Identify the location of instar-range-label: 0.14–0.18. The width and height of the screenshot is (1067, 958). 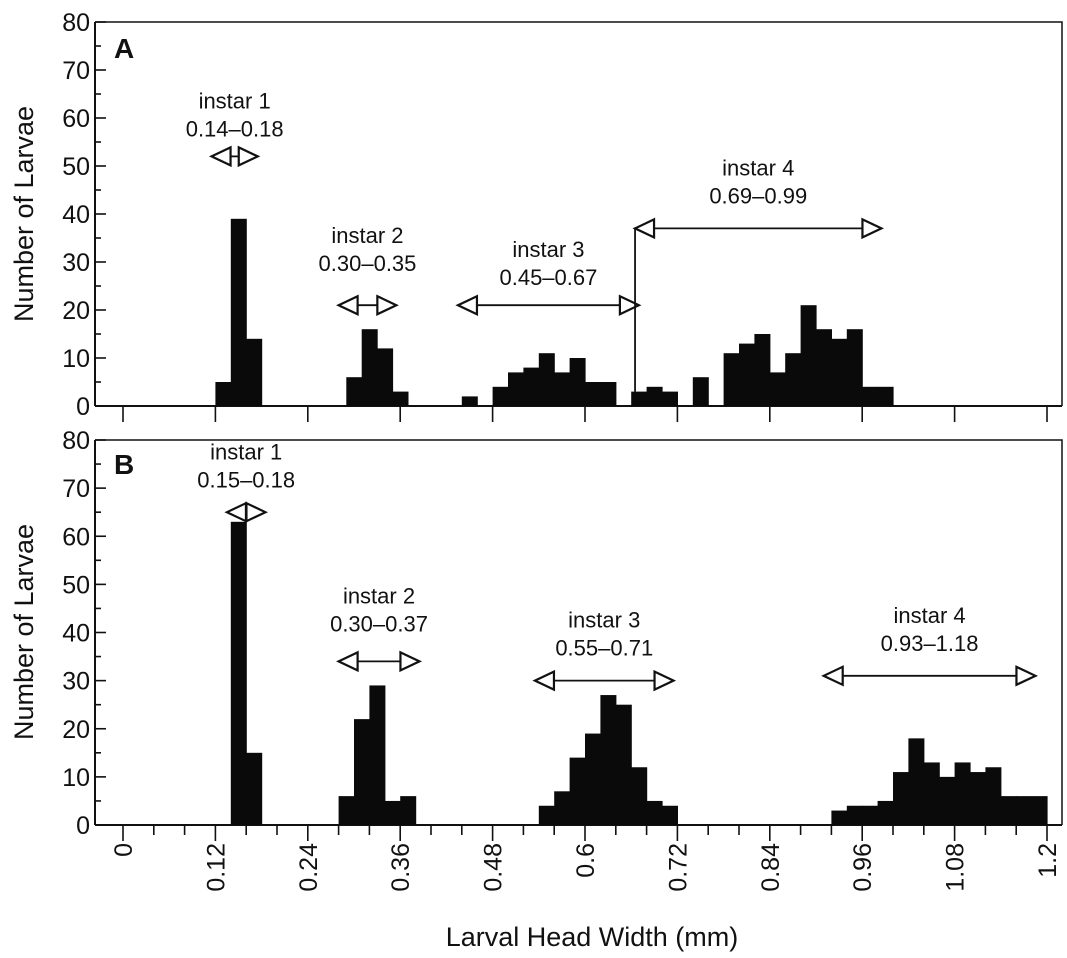
(235, 128).